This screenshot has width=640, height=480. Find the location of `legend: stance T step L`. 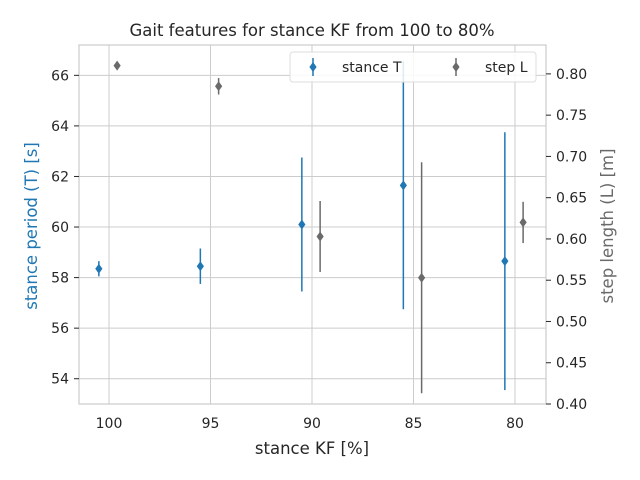

legend: stance T step L is located at coordinates (413, 67).